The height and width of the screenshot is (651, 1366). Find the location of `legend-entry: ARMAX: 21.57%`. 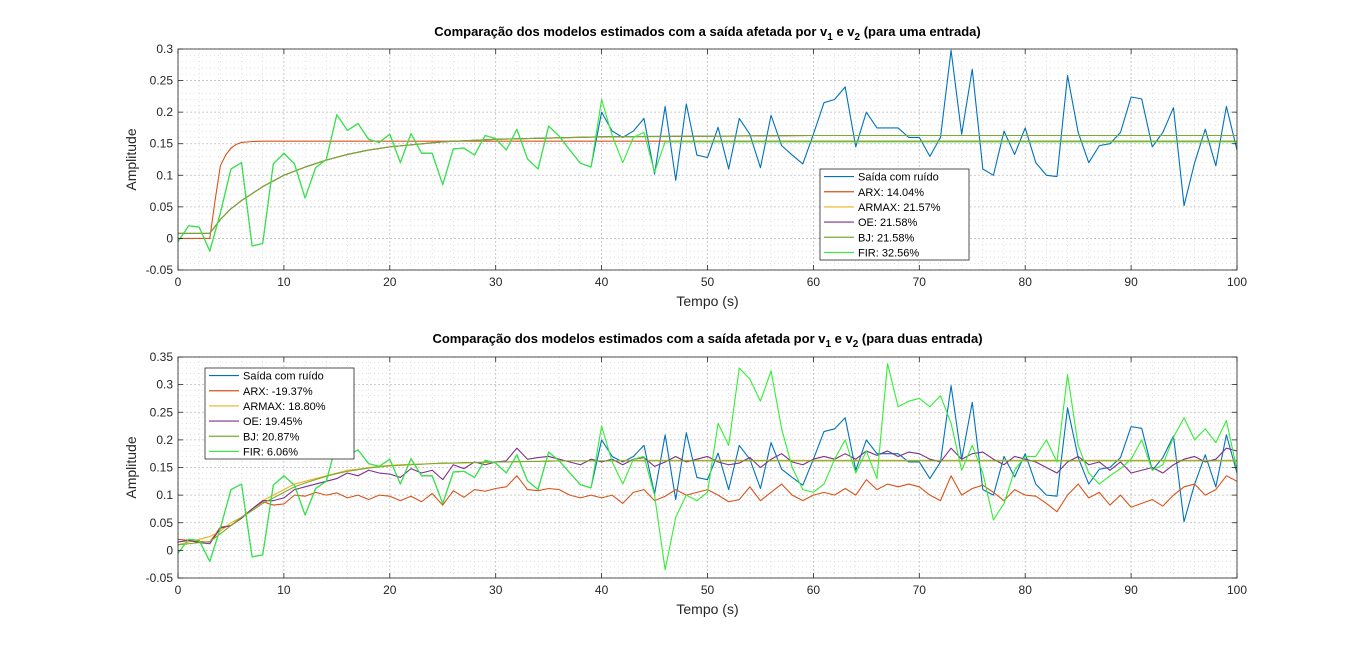

legend-entry: ARMAX: 21.57% is located at coordinates (899, 208).